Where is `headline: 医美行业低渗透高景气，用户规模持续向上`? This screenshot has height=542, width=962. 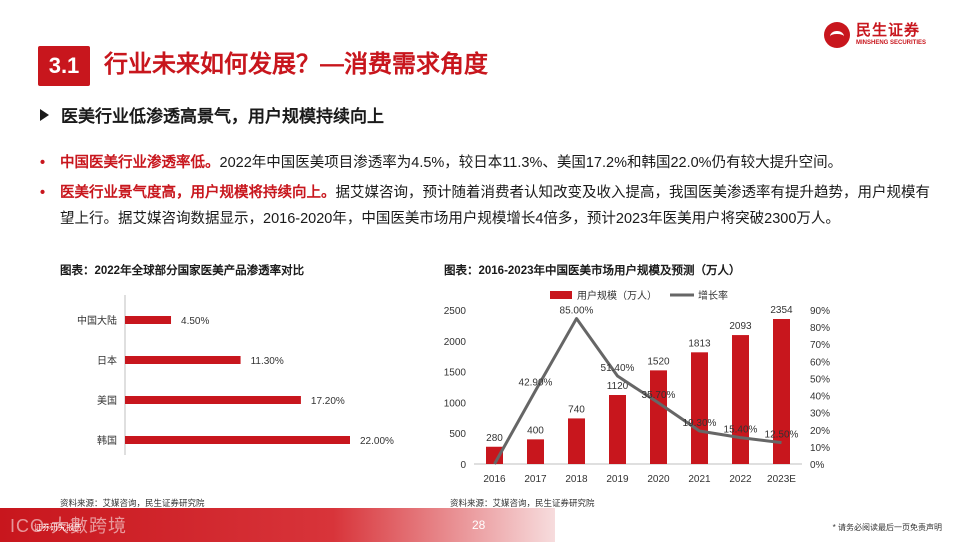
headline: 医美行业低渗透高景气，用户规模持续向上 is located at coordinates (212, 114).